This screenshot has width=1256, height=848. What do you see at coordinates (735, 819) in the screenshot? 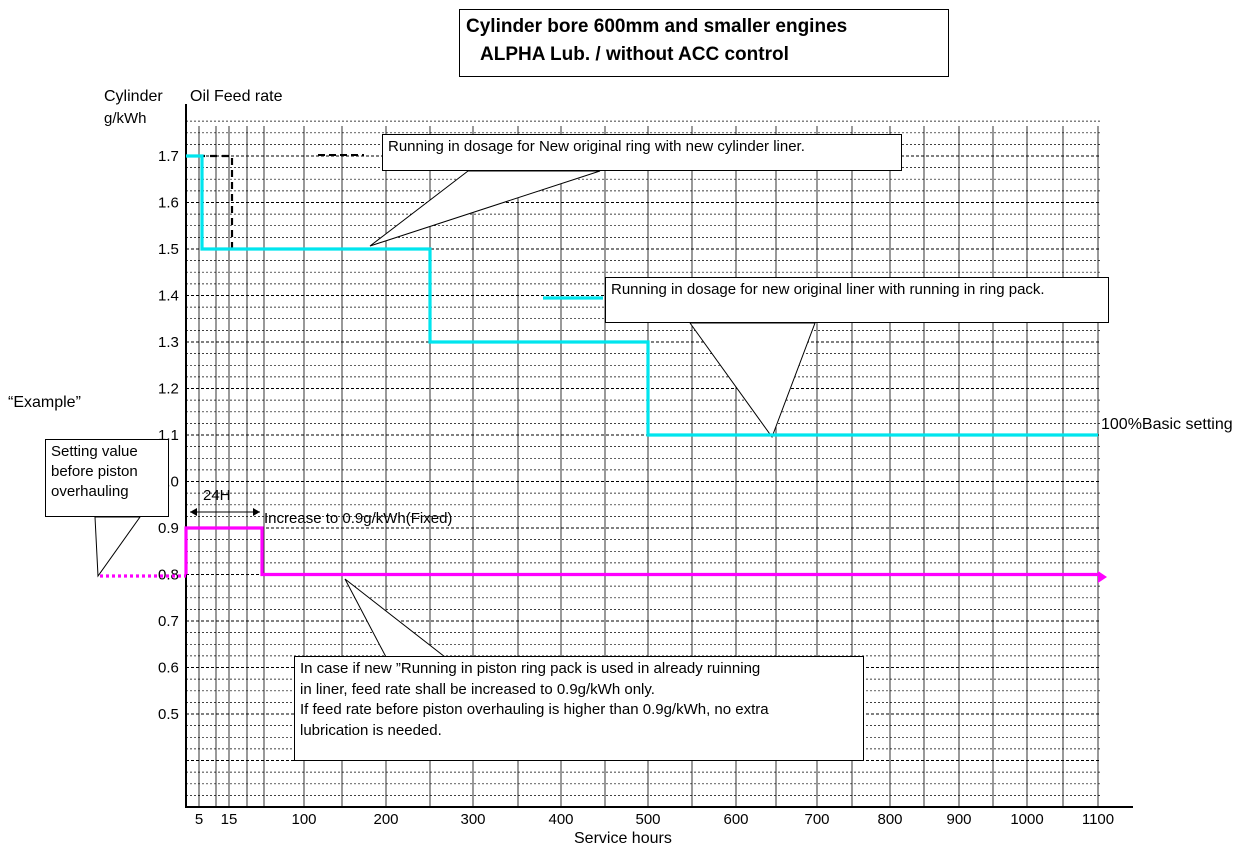
I see `x-tick-label: 600` at bounding box center [735, 819].